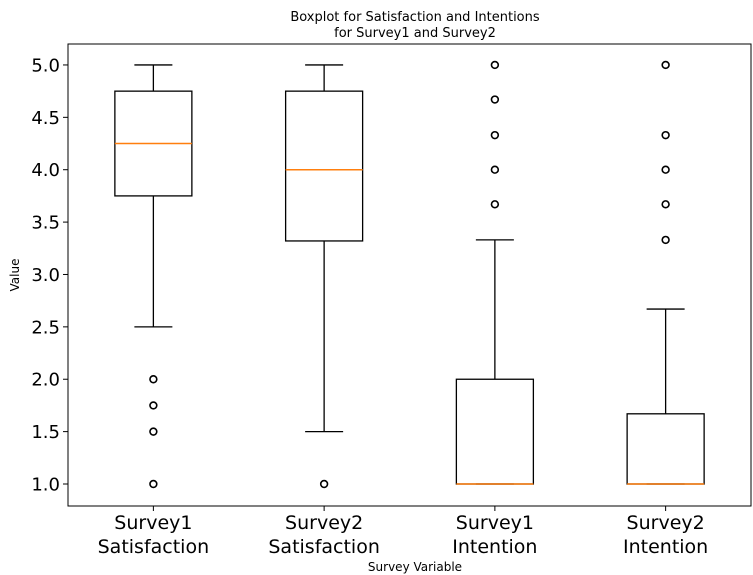 The image size is (753, 575). What do you see at coordinates (45, 118) in the screenshot?
I see `y-tick-label: 4.5` at bounding box center [45, 118].